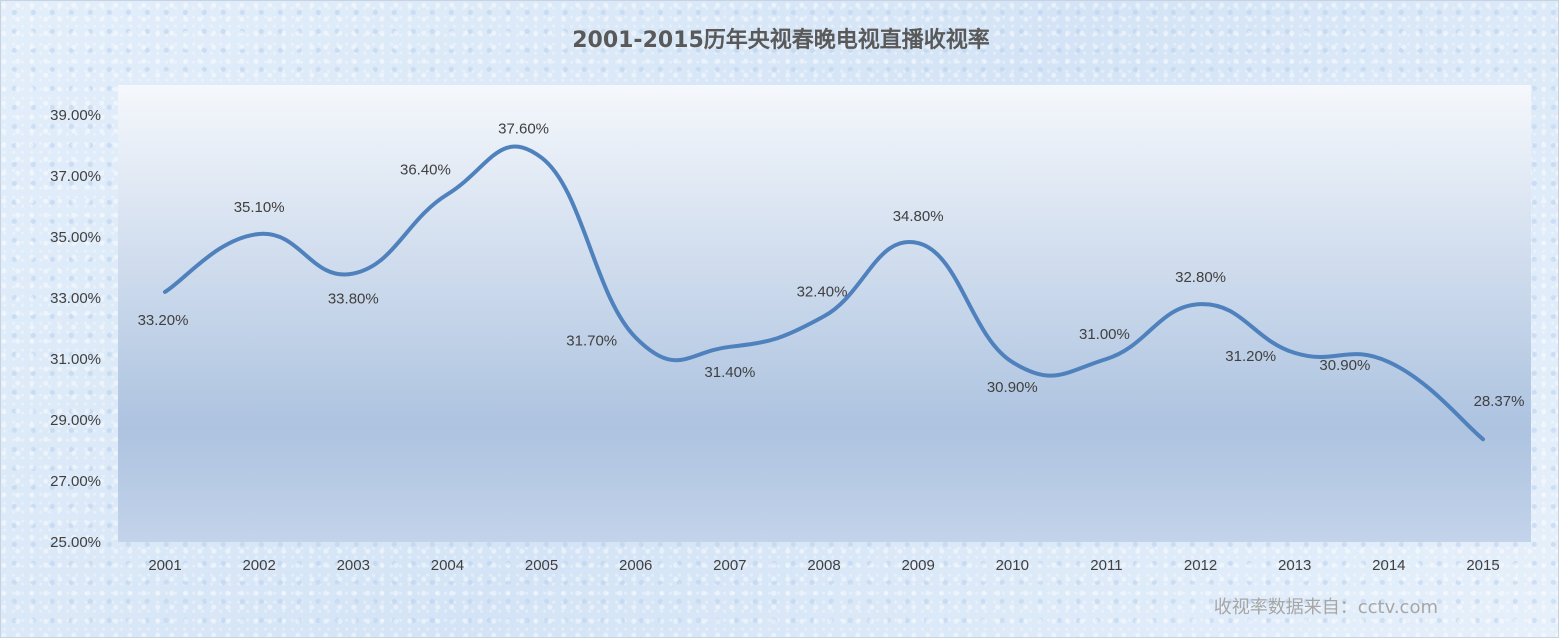 The image size is (1559, 639). Describe the element at coordinates (1482, 565) in the screenshot. I see `x-tick-label: 2015` at that location.